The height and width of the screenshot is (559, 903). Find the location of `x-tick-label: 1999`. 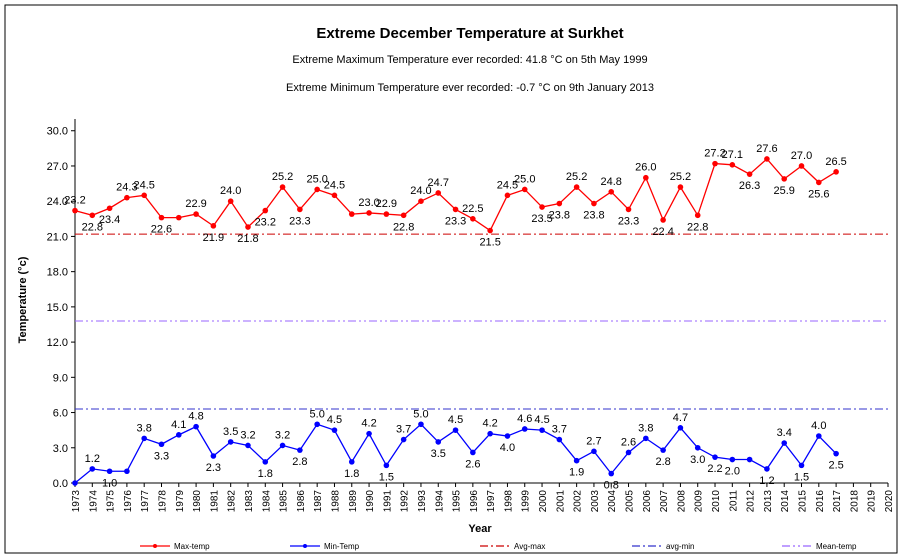

x-tick-label: 1999 is located at coordinates (526, 501).